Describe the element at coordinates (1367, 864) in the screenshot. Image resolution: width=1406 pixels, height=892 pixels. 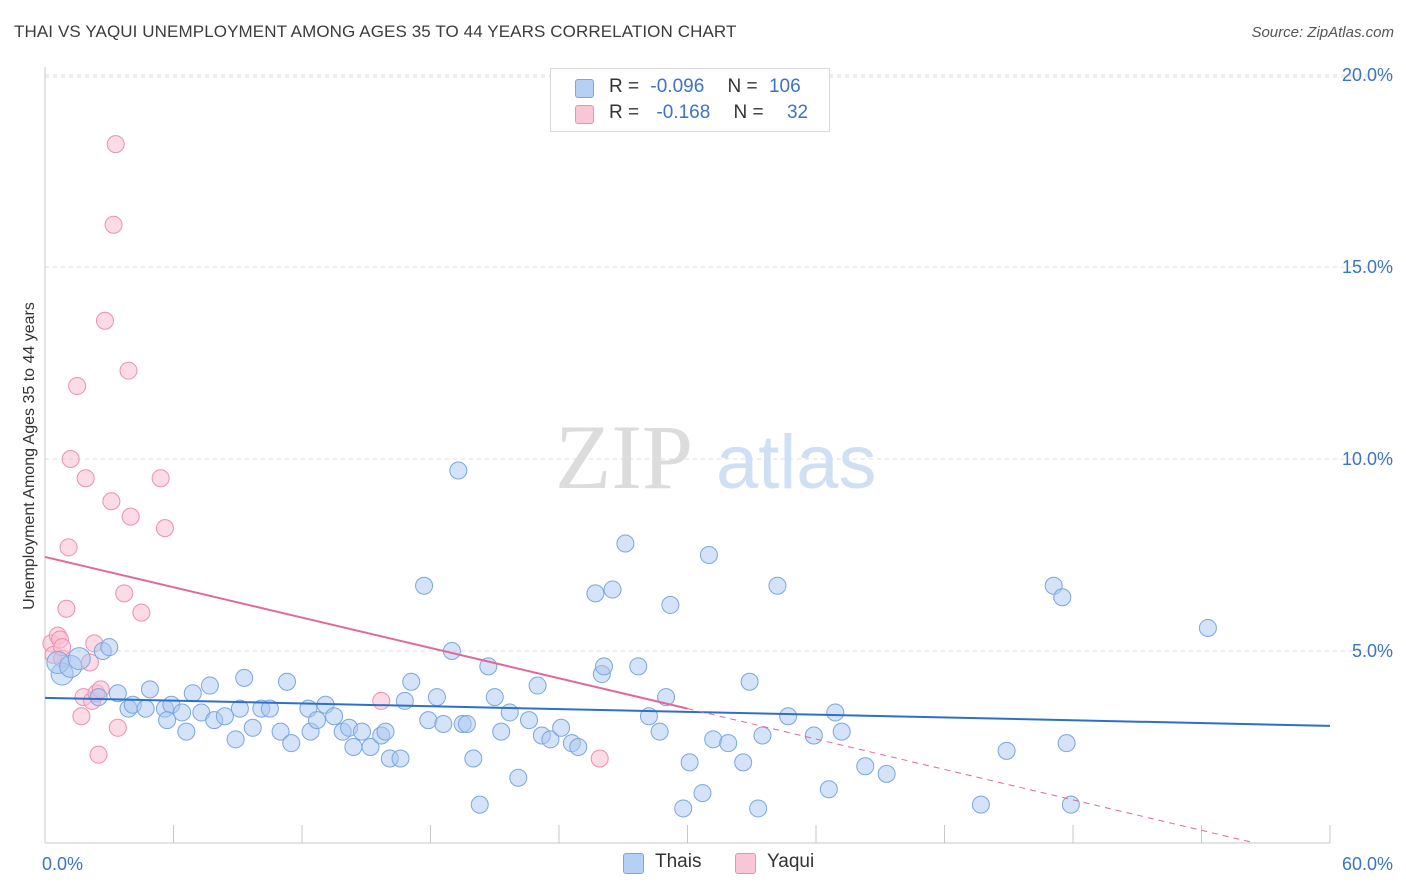
I see `x-tick-label: 60.0%` at that location.